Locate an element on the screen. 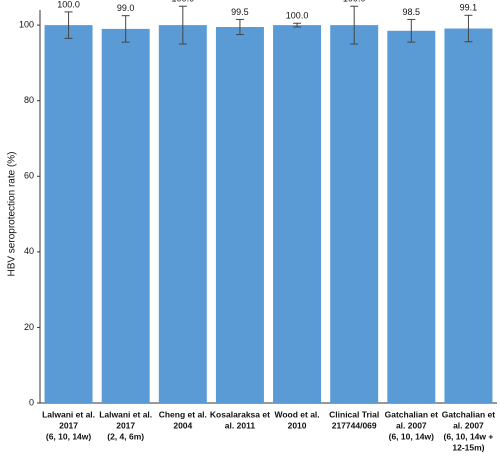  y-tick-label: 0 is located at coordinates (31, 402).